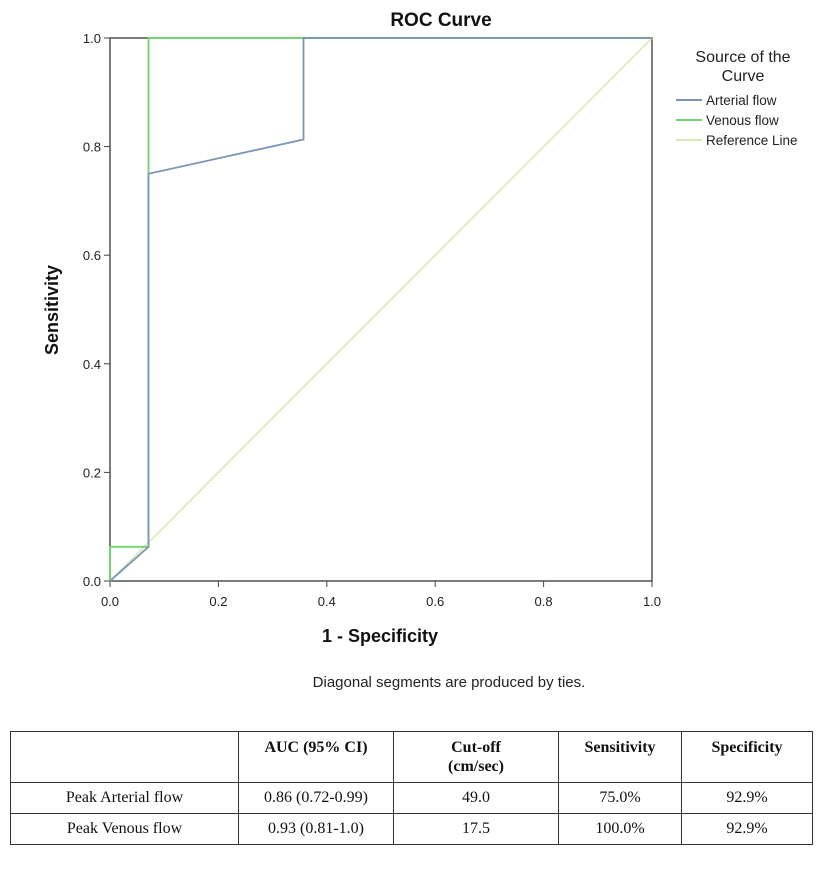 The width and height of the screenshot is (821, 884). What do you see at coordinates (476, 798) in the screenshot?
I see `cell-cutoff: 49.0` at bounding box center [476, 798].